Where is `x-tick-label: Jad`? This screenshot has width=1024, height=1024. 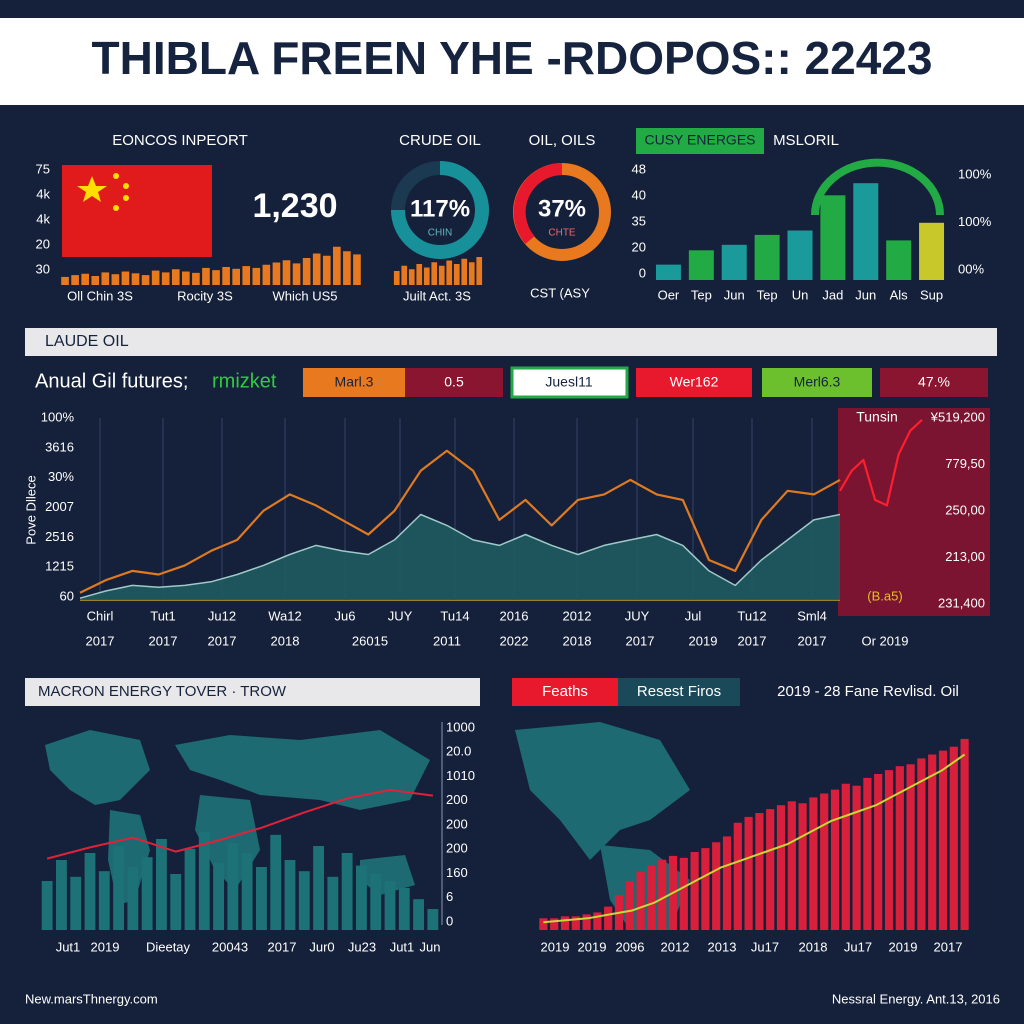 x-tick-label: Jad is located at coordinates (832, 294).